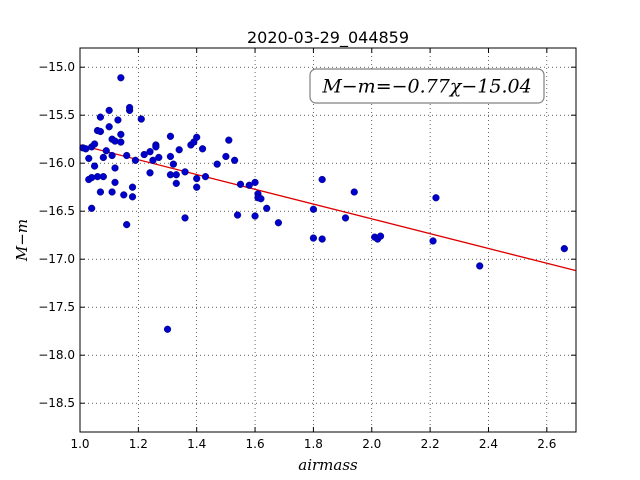  I want to click on fit-equation-annotation: M−m=−0.77χ−15.04, so click(427, 86).